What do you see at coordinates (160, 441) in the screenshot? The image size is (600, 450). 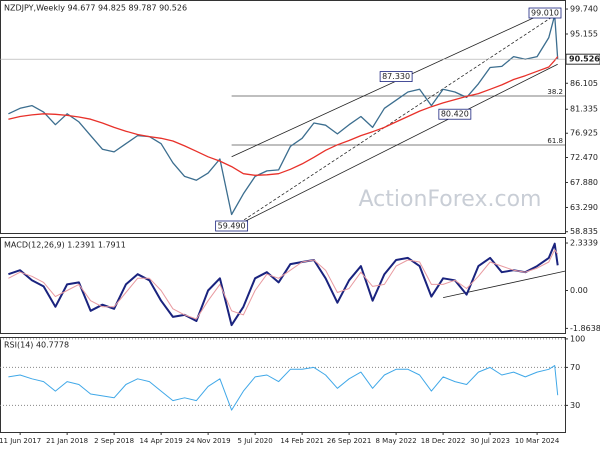 I see `x-tick-label: 14 Apr 2019` at bounding box center [160, 441].